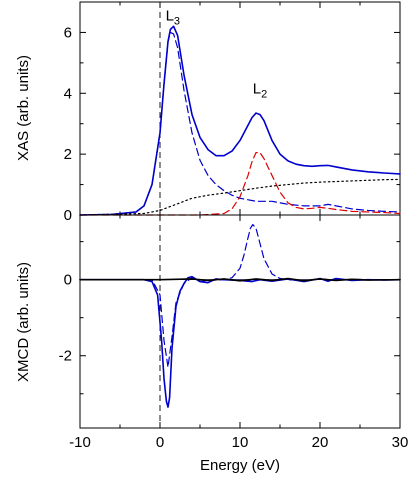 The height and width of the screenshot is (484, 411). I want to click on top-ytick-label: 2, so click(68, 154).